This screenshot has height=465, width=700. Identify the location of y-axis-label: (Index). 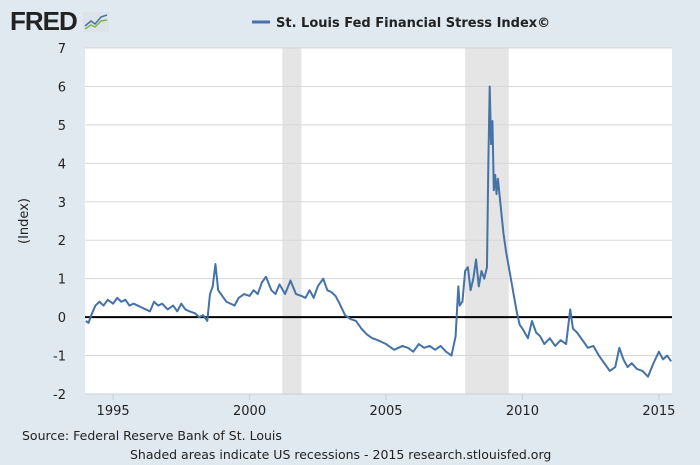
(24, 221).